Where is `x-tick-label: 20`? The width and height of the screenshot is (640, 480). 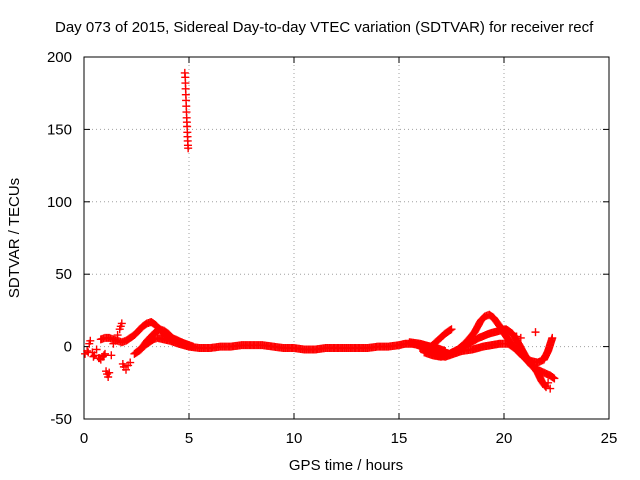
x-tick-label: 20 is located at coordinates (504, 438).